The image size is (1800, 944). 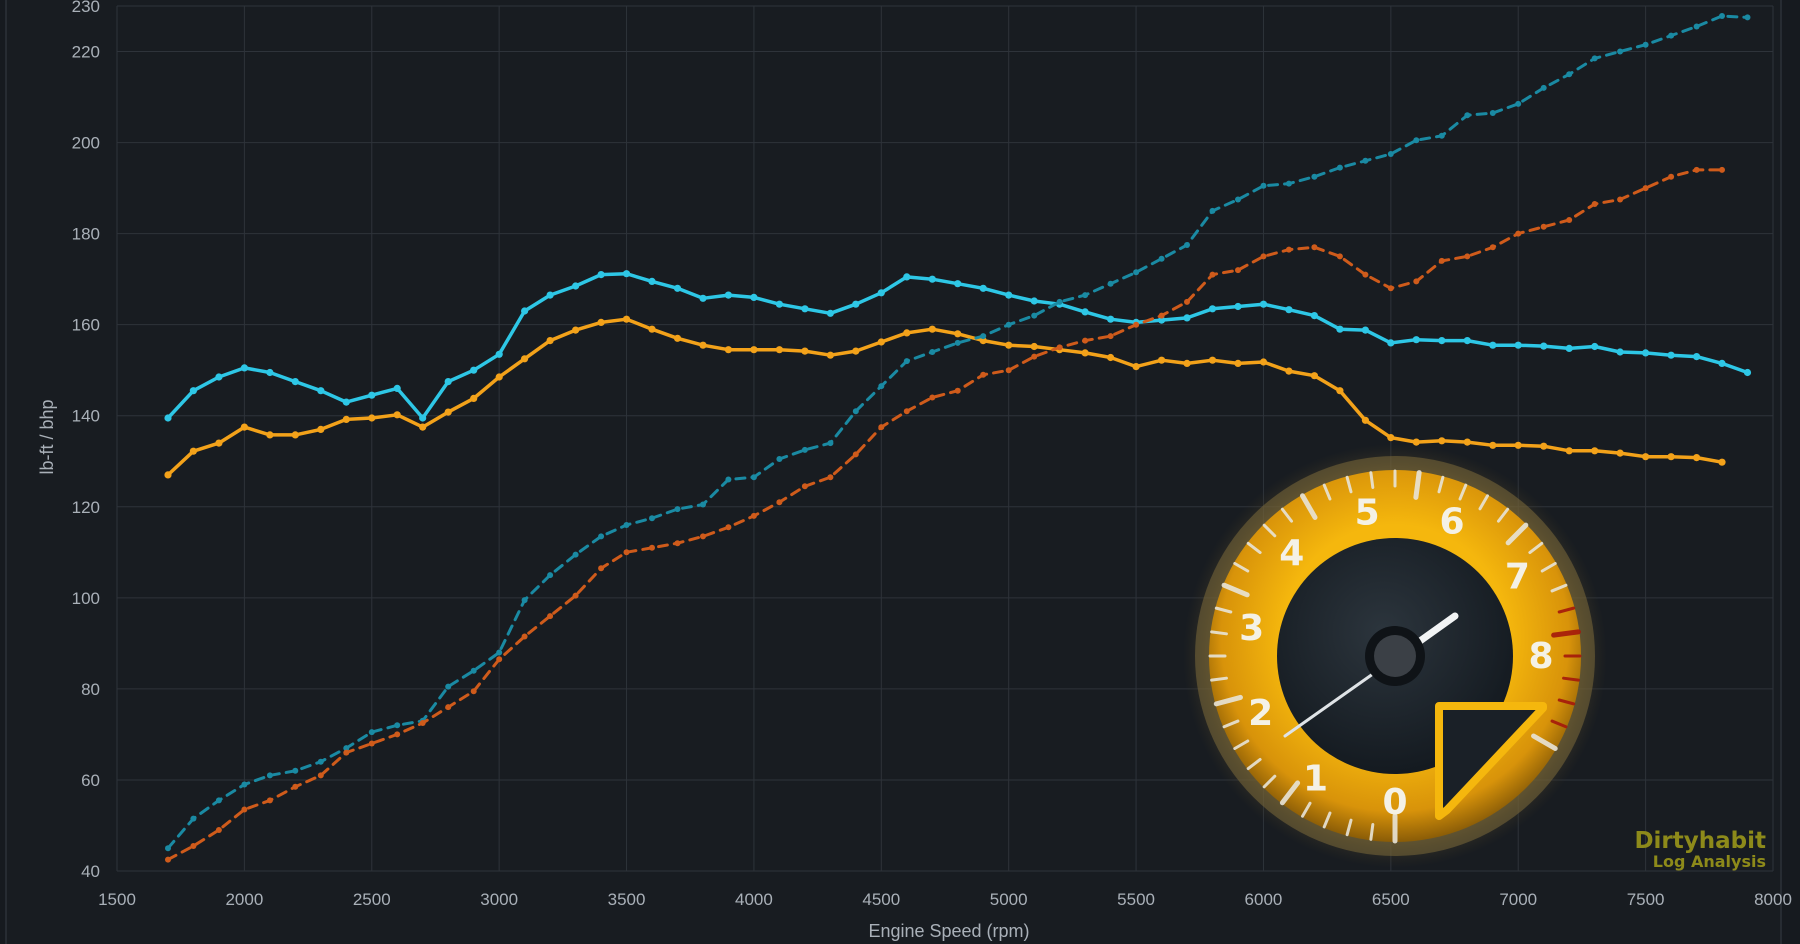 What do you see at coordinates (1264, 899) in the screenshot?
I see `x-tick-label: 6000` at bounding box center [1264, 899].